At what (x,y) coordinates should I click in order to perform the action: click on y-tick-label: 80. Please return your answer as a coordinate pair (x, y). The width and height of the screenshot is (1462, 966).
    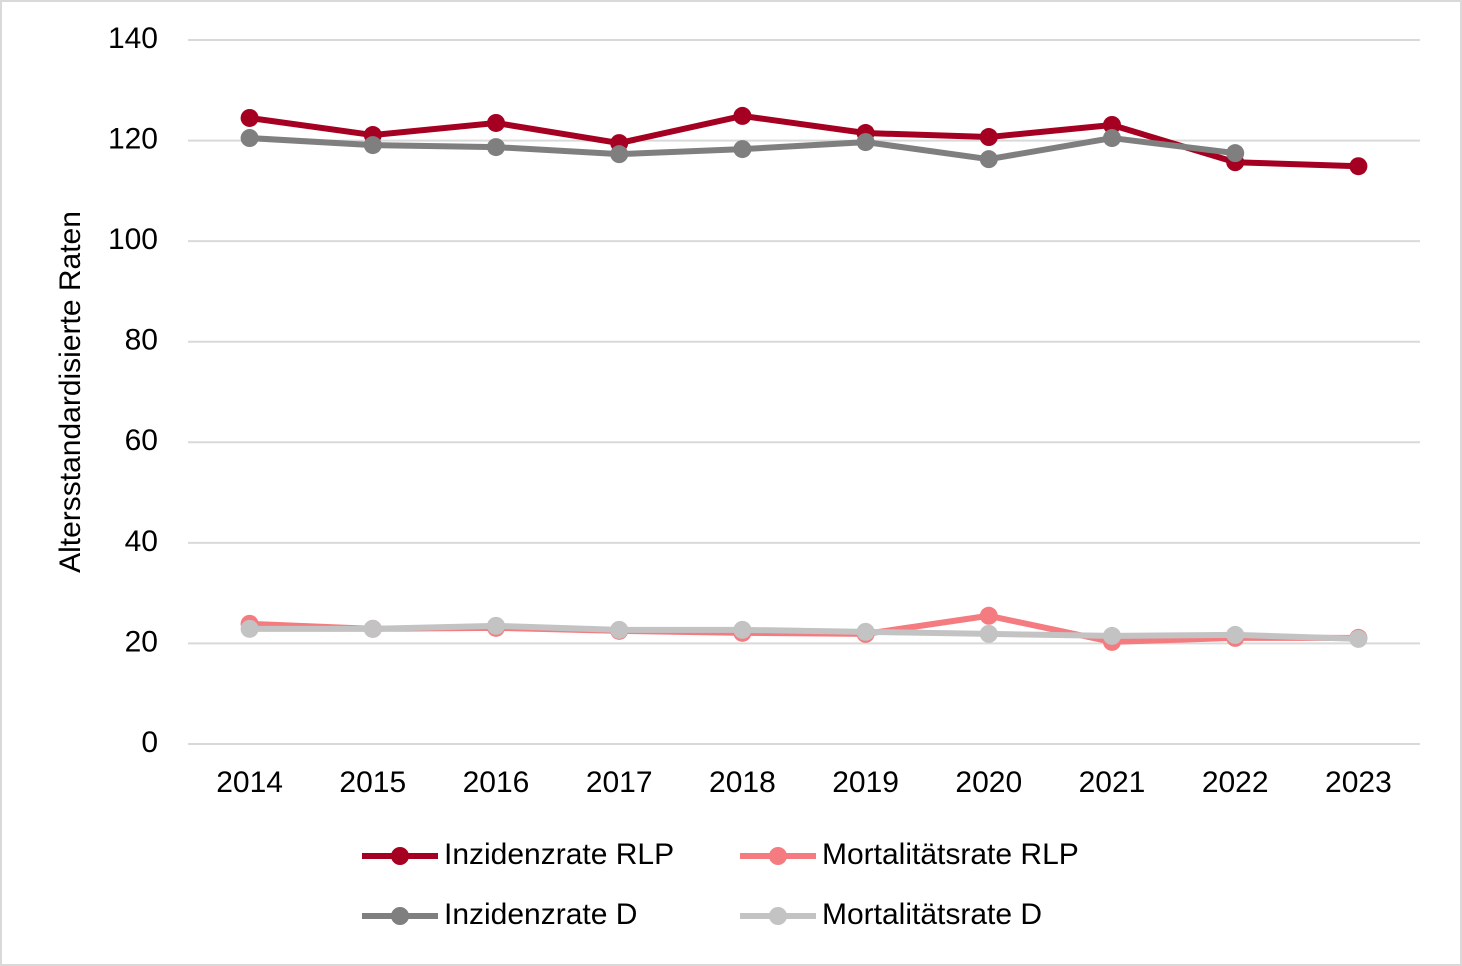
    Looking at the image, I should click on (141, 340).